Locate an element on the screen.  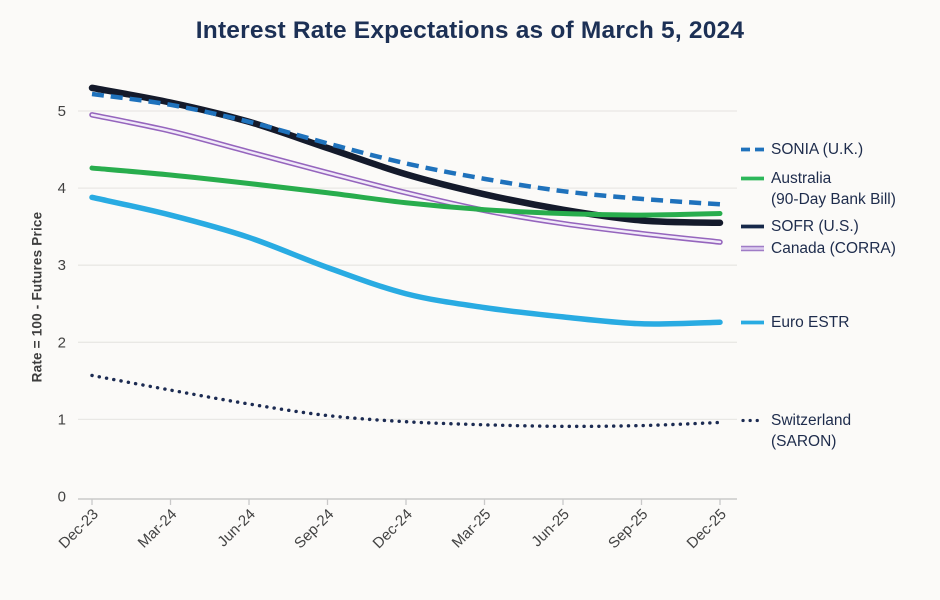
x-tick-label: Mar-24 is located at coordinates (158, 529).